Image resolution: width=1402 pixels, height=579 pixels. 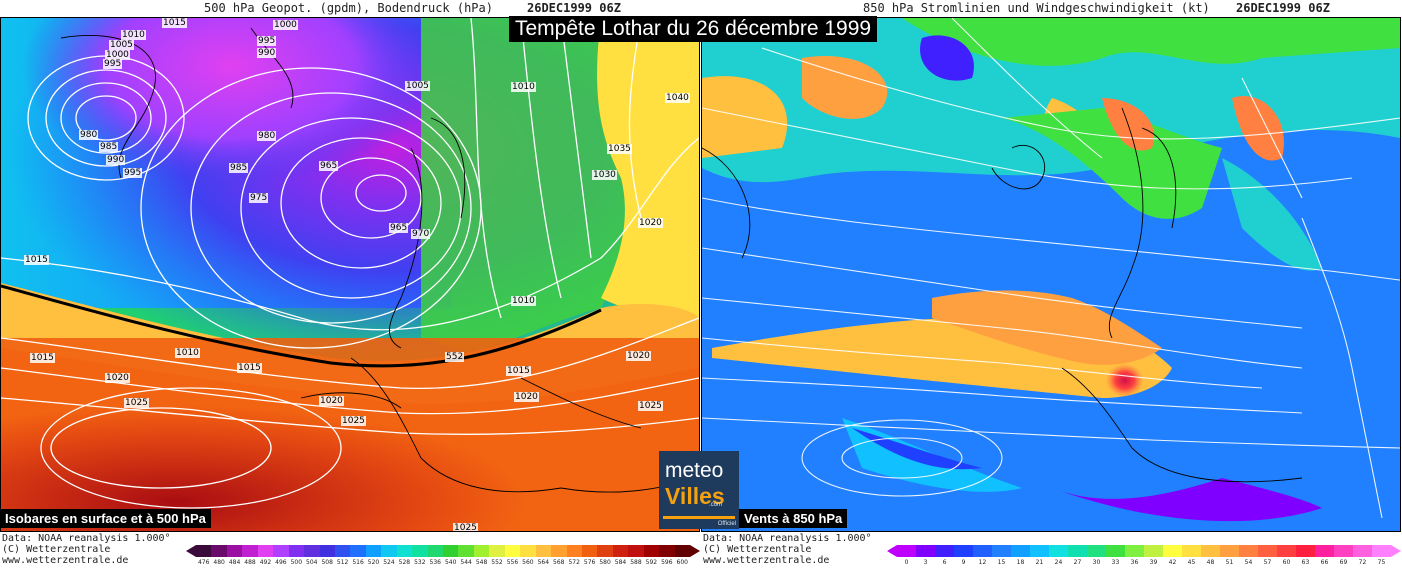 What do you see at coordinates (497, 562) in the screenshot?
I see `left-colorbar-tick: 552` at bounding box center [497, 562].